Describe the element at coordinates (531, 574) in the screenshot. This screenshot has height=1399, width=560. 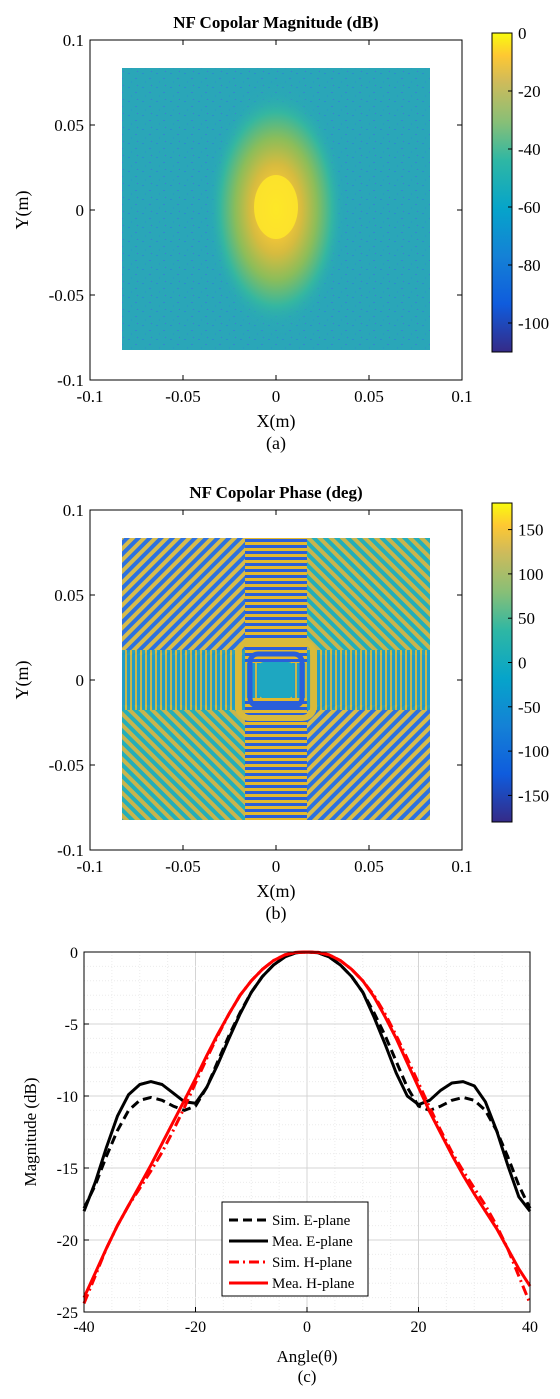
I see `colorbar-tick-label: 100` at that location.